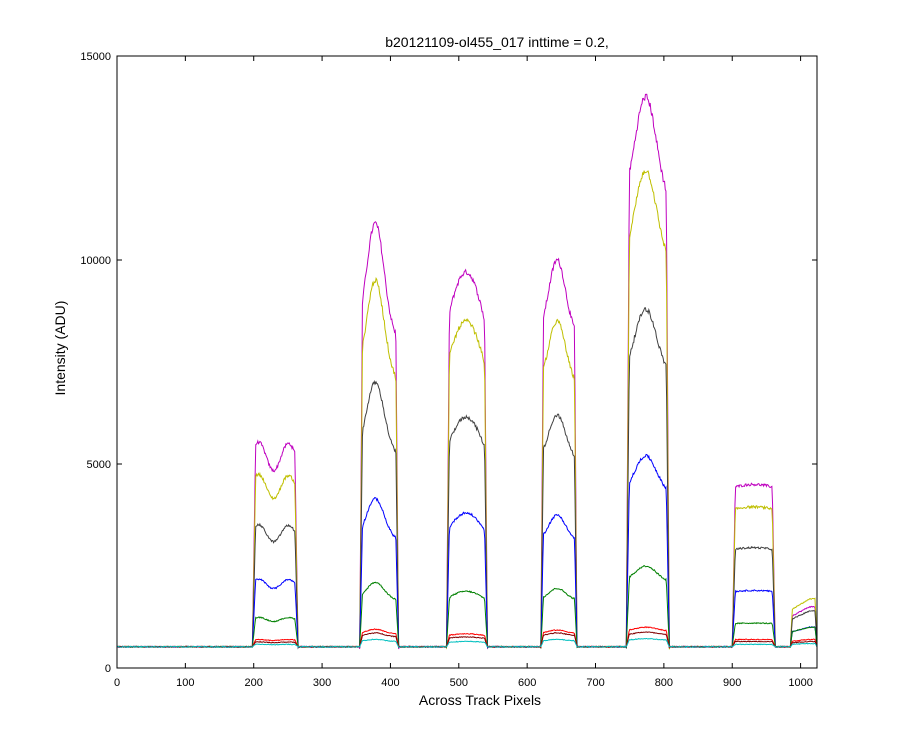  Describe the element at coordinates (60, 348) in the screenshot. I see `y-axis-label: Intensity (ADU)` at that location.